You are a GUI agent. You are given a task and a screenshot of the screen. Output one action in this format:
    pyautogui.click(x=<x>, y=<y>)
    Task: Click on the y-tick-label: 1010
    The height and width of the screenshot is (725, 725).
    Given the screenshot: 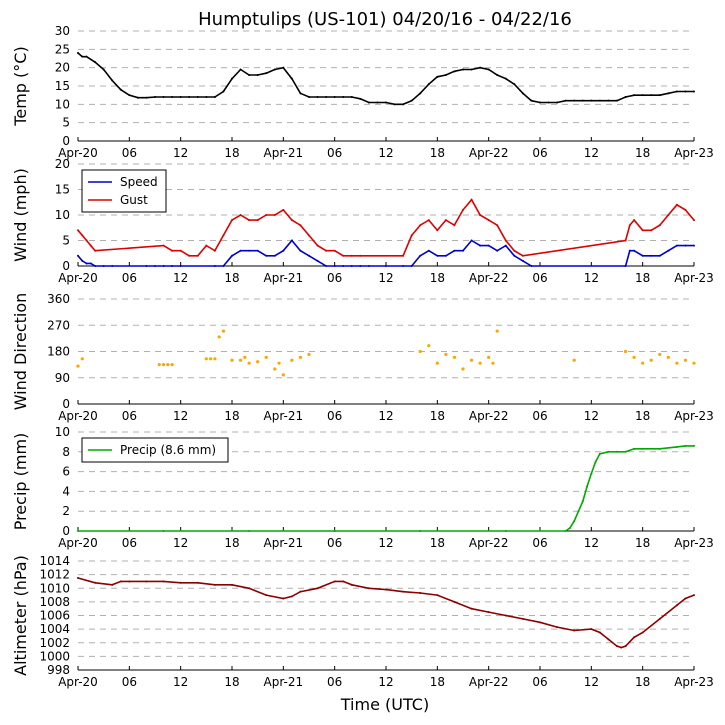 What is the action you would take?
    pyautogui.click(x=54, y=588)
    